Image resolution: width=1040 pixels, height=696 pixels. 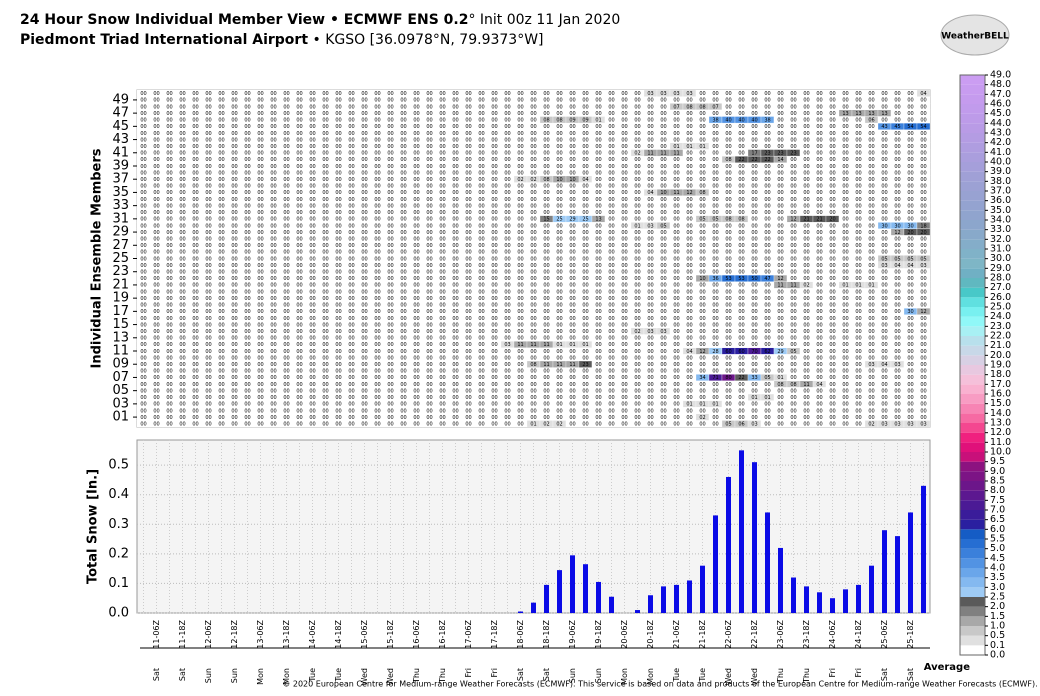 I want to click on cell-label: 53, so click(x=741, y=279).